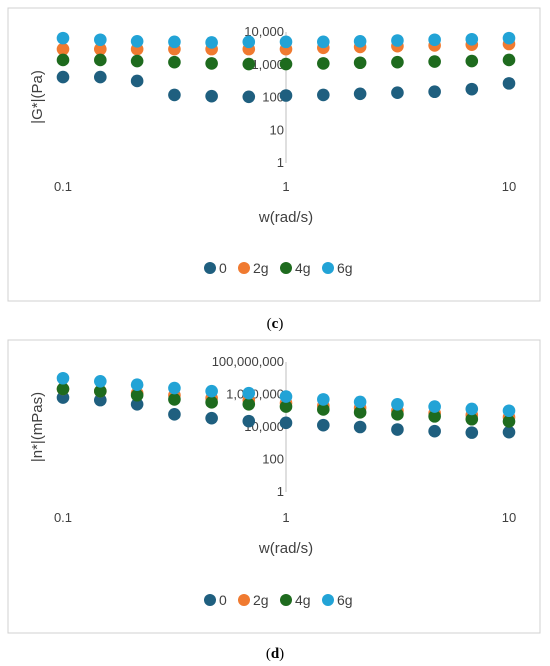 This screenshot has height=666, width=550. I want to click on y-tick-label: 1,000,000, so click(255, 394).